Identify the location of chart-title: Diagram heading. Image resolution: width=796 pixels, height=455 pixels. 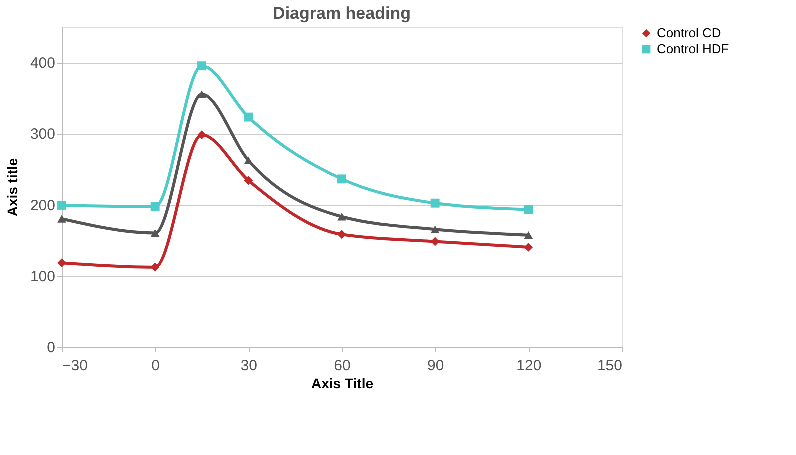
(342, 13).